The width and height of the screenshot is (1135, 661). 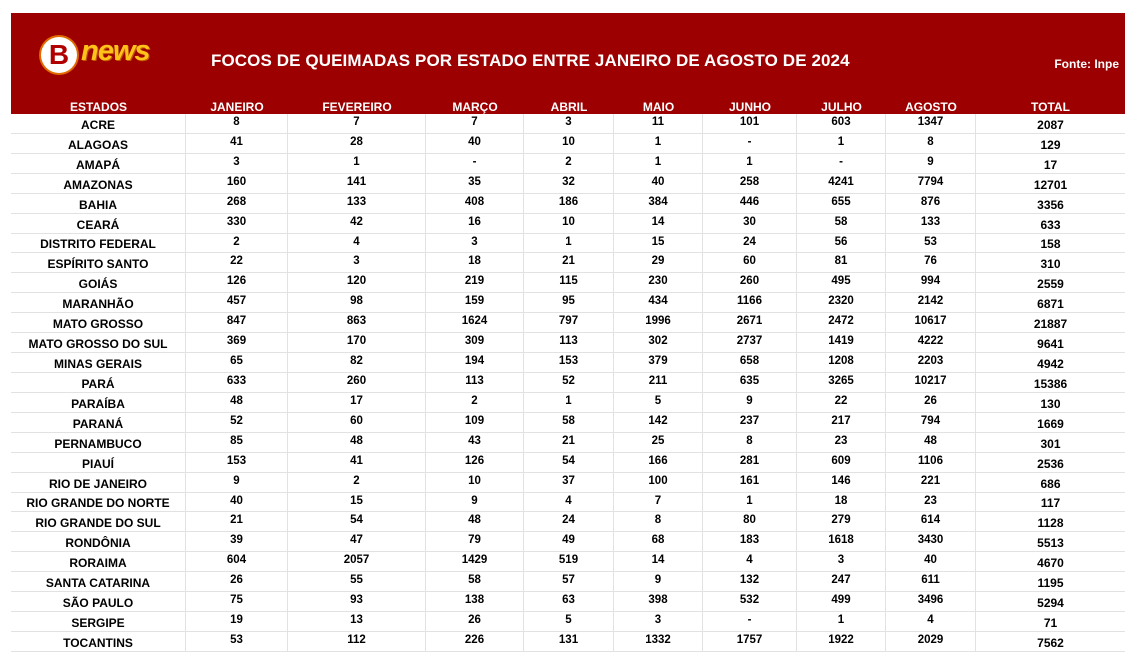 What do you see at coordinates (237, 462) in the screenshot?
I see `month-value-cell: 153` at bounding box center [237, 462].